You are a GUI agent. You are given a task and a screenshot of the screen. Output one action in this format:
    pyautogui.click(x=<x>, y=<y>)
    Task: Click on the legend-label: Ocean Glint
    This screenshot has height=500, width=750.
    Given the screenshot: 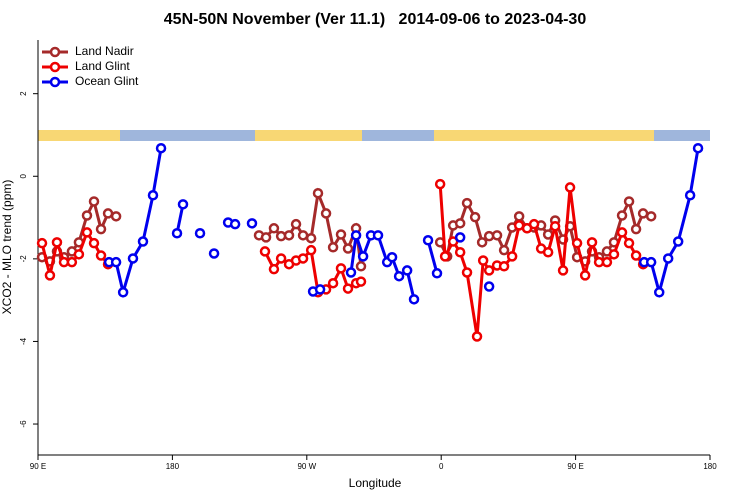 What is the action you would take?
    pyautogui.click(x=107, y=81)
    